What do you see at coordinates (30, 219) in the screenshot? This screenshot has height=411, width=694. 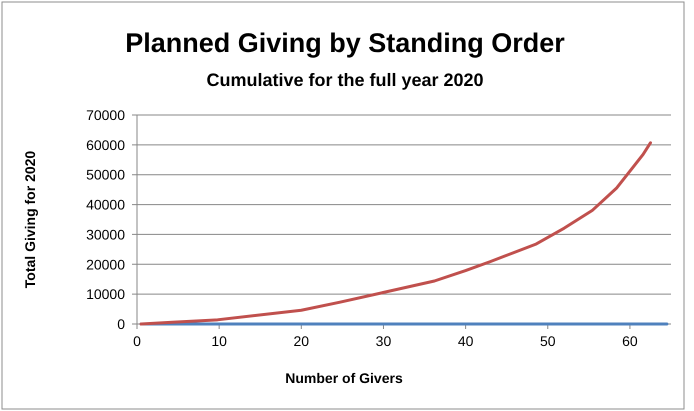 I see `y-axis-title: Total Giving for 2020` at bounding box center [30, 219].